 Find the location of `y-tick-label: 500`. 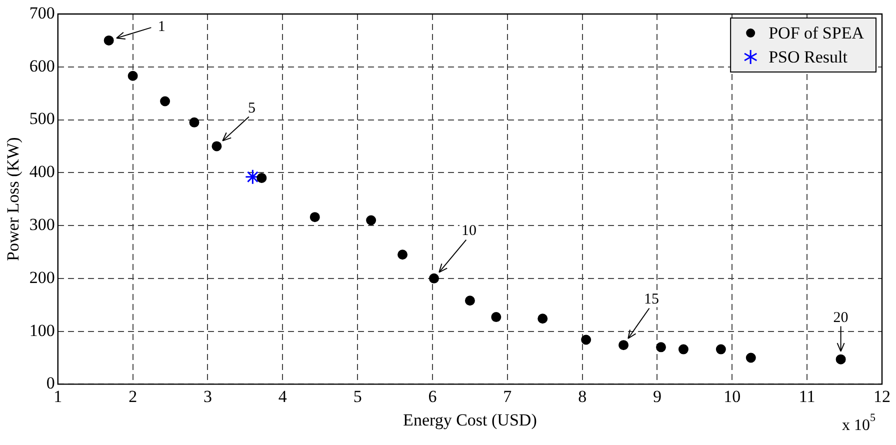

y-tick-label: 500 is located at coordinates (42, 118).